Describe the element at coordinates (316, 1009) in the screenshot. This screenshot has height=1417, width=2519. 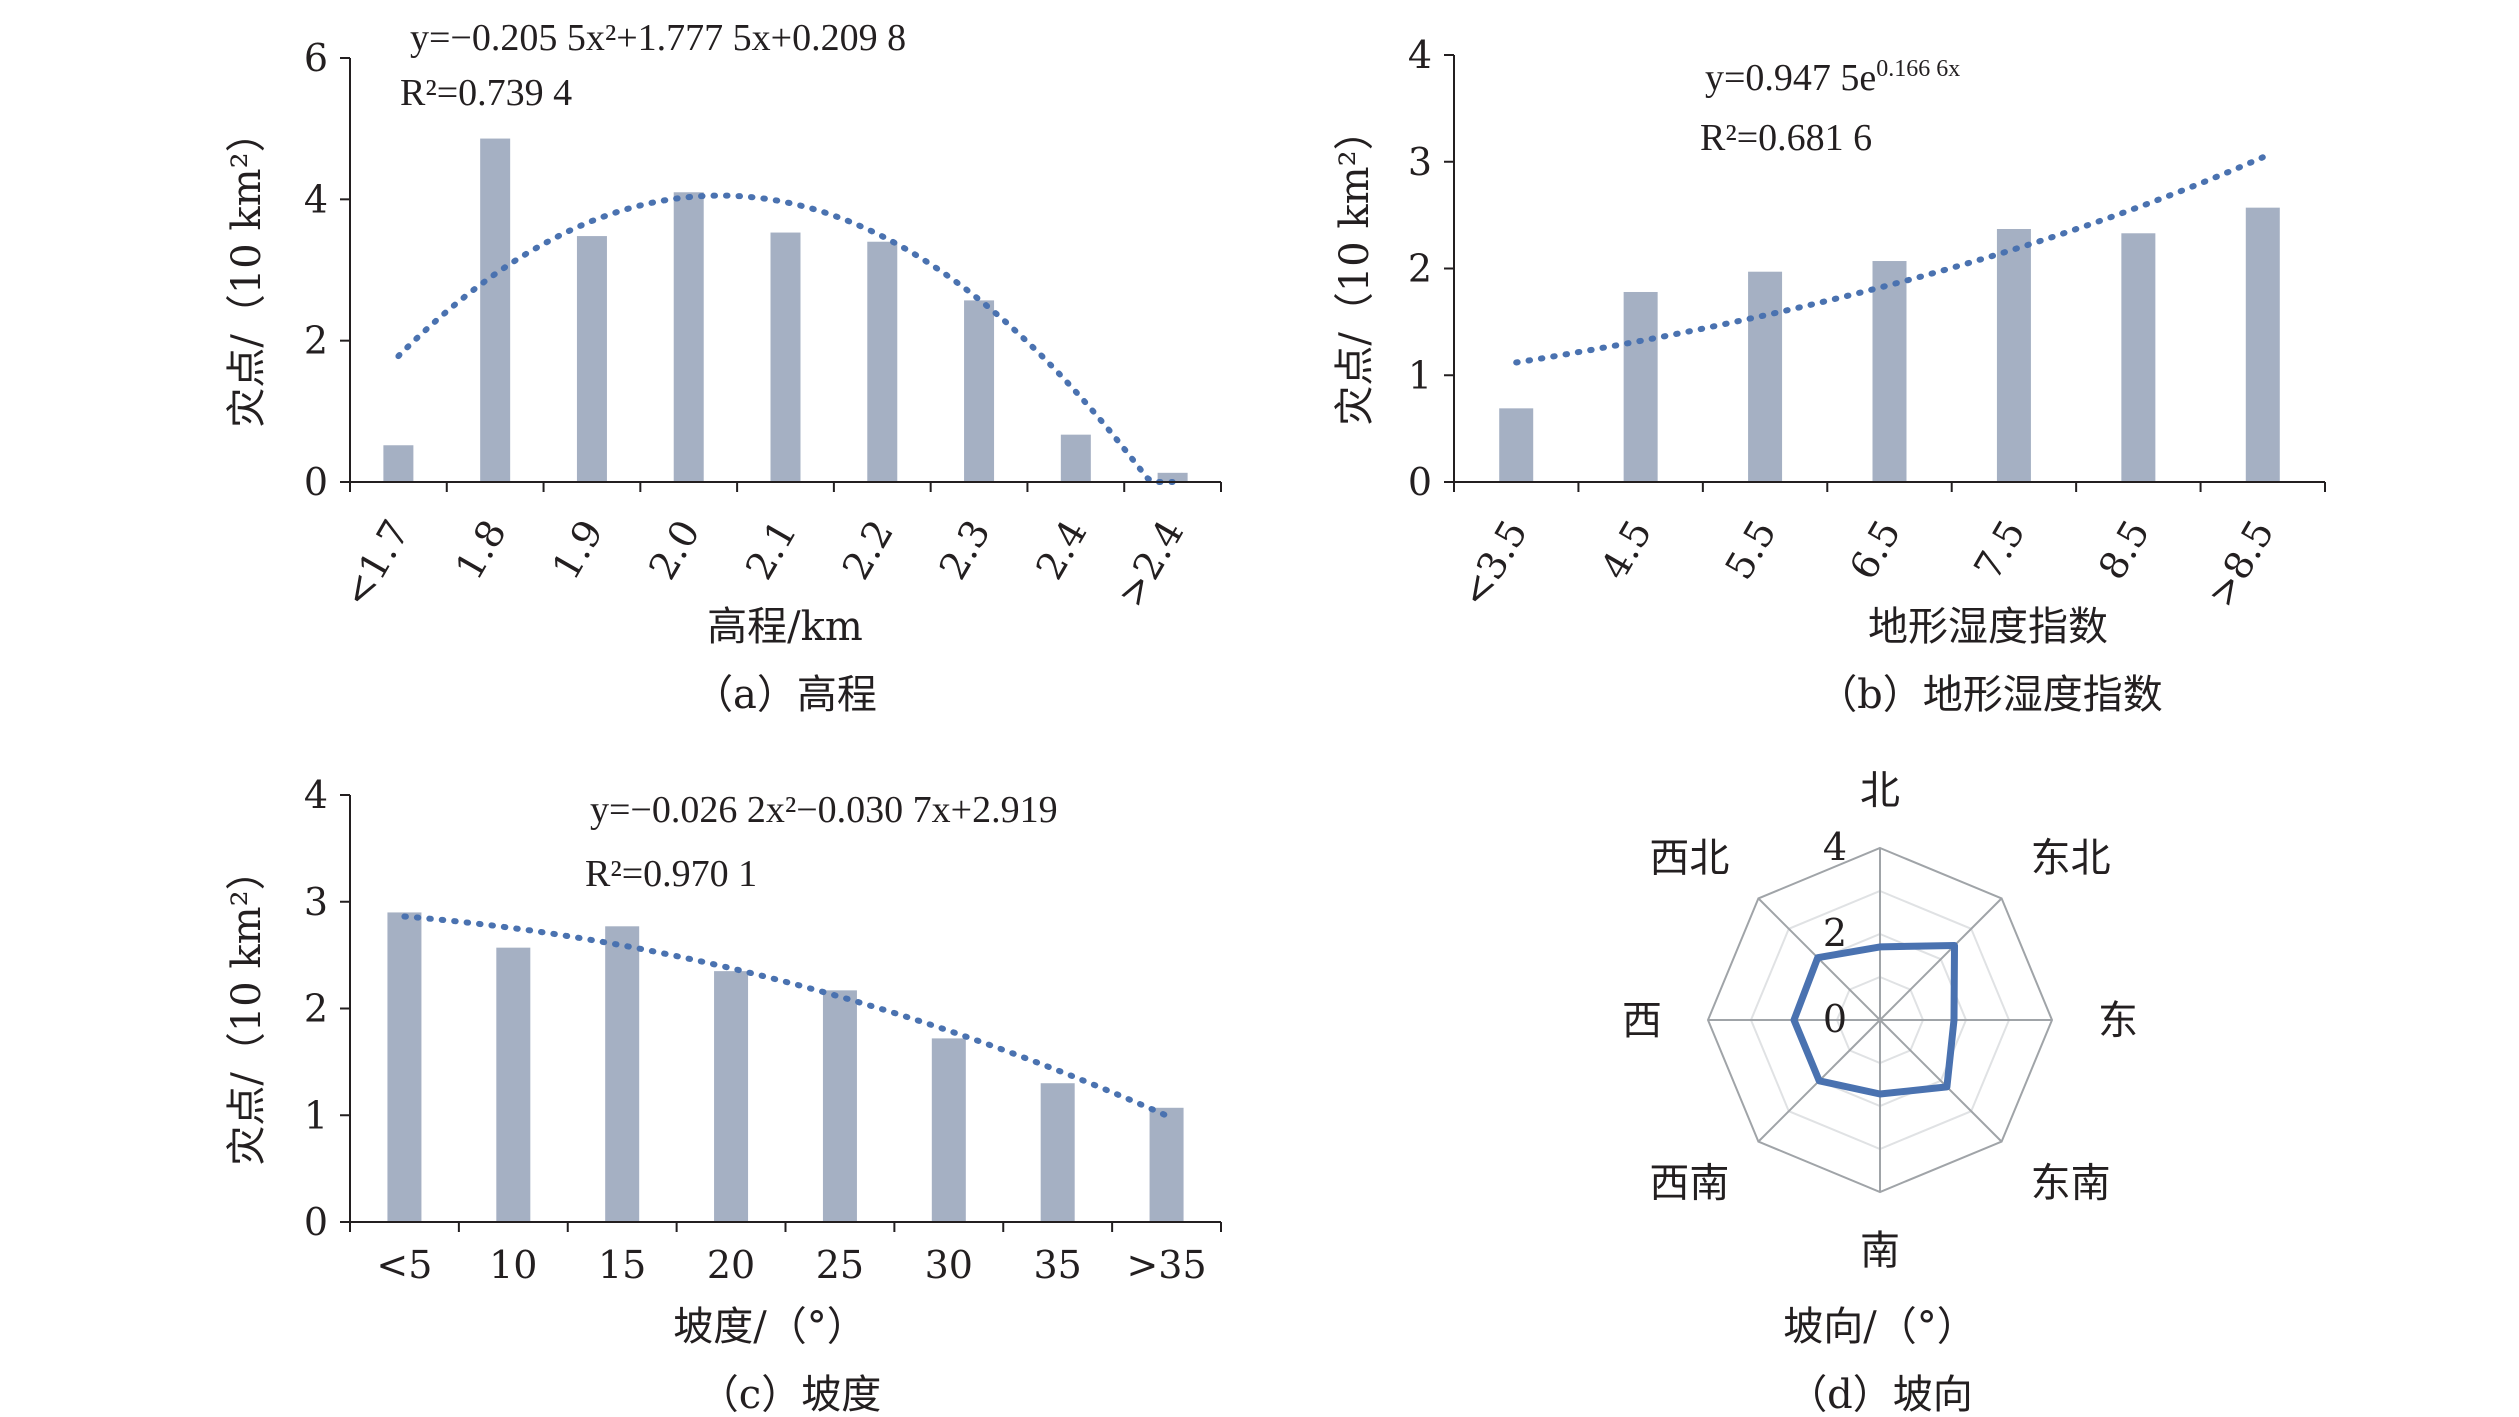
I see `panel-c-y-tick-label: 2` at that location.